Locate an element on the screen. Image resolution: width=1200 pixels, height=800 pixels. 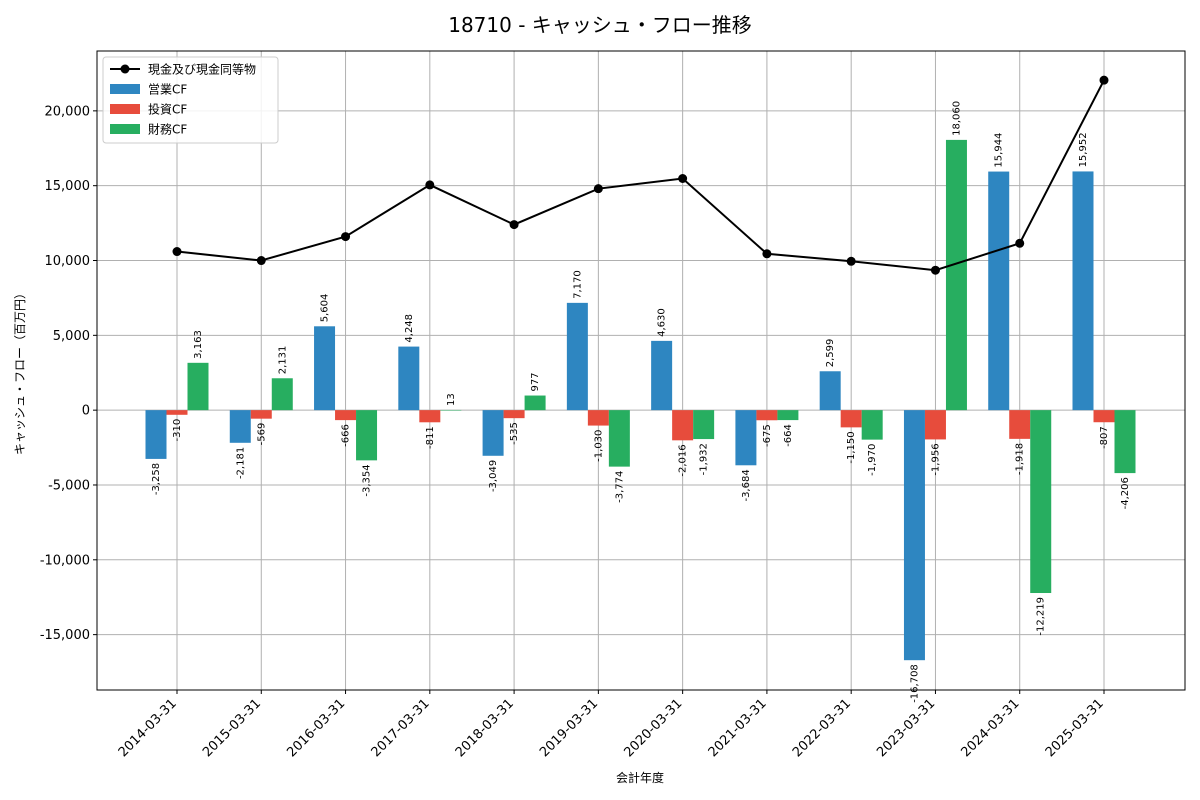
bar-value-label: -2,016 is located at coordinates (683, 460).